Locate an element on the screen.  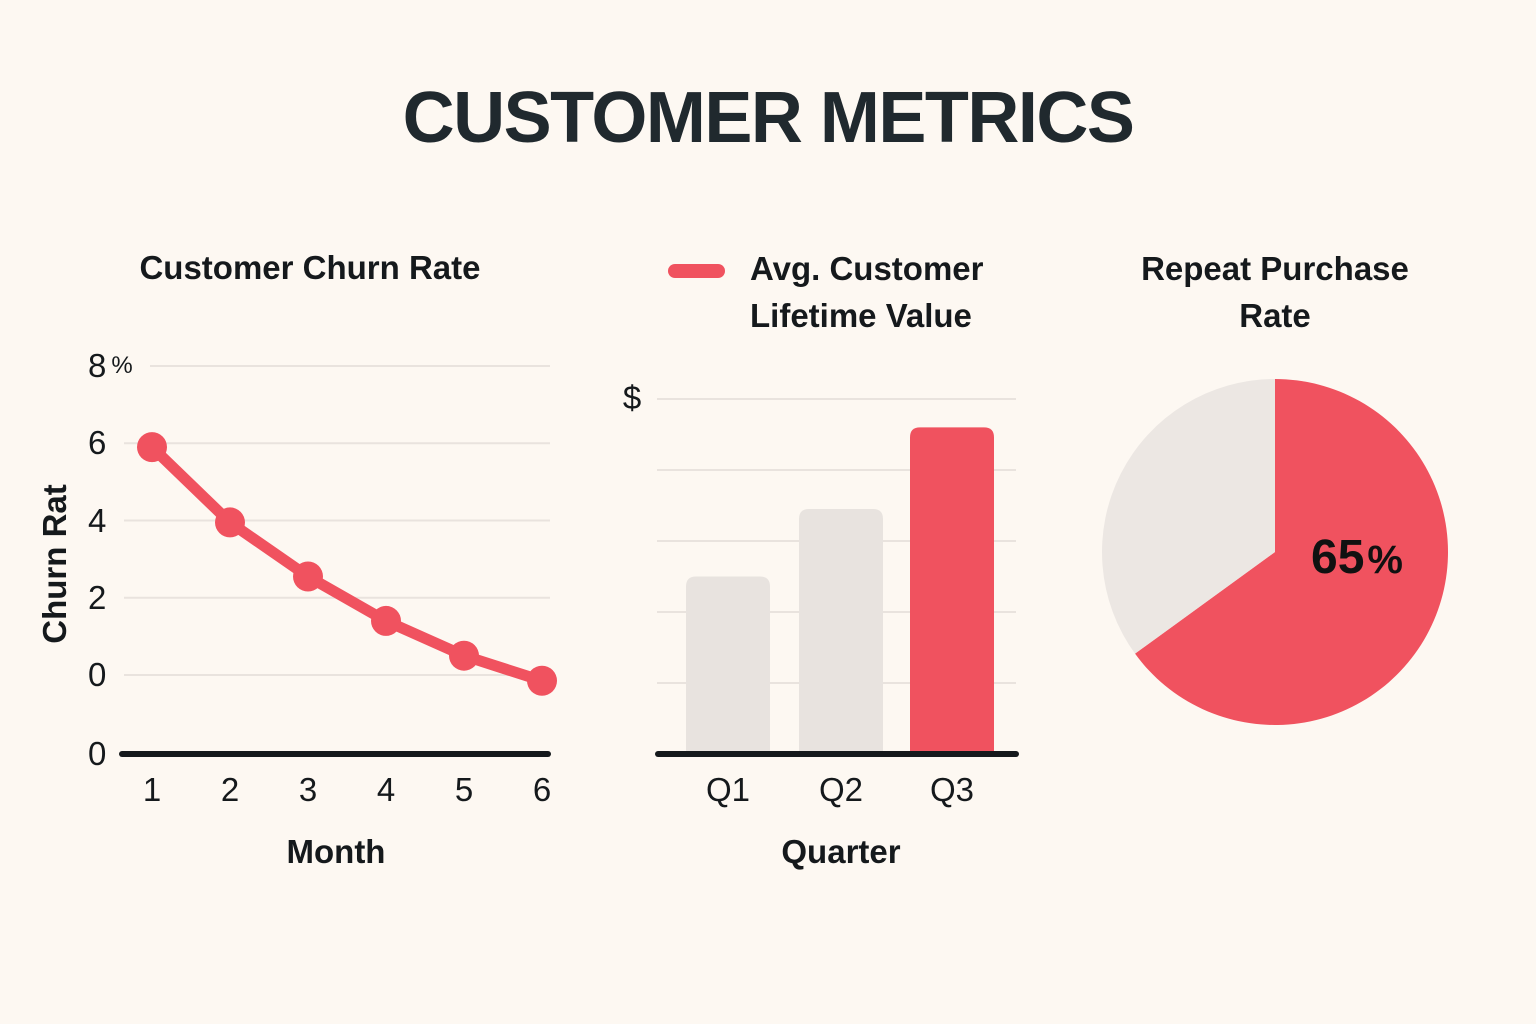
repeat-title-line-1: Repeat Purchase is located at coordinates (1275, 268).